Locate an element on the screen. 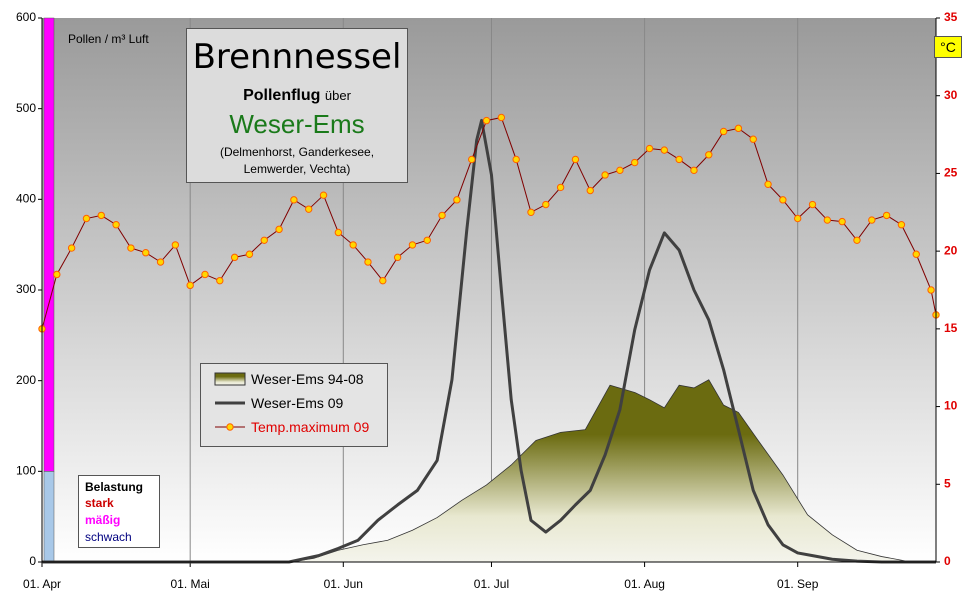 This screenshot has width=968, height=602. y2-tick-label: 25 is located at coordinates (951, 173).